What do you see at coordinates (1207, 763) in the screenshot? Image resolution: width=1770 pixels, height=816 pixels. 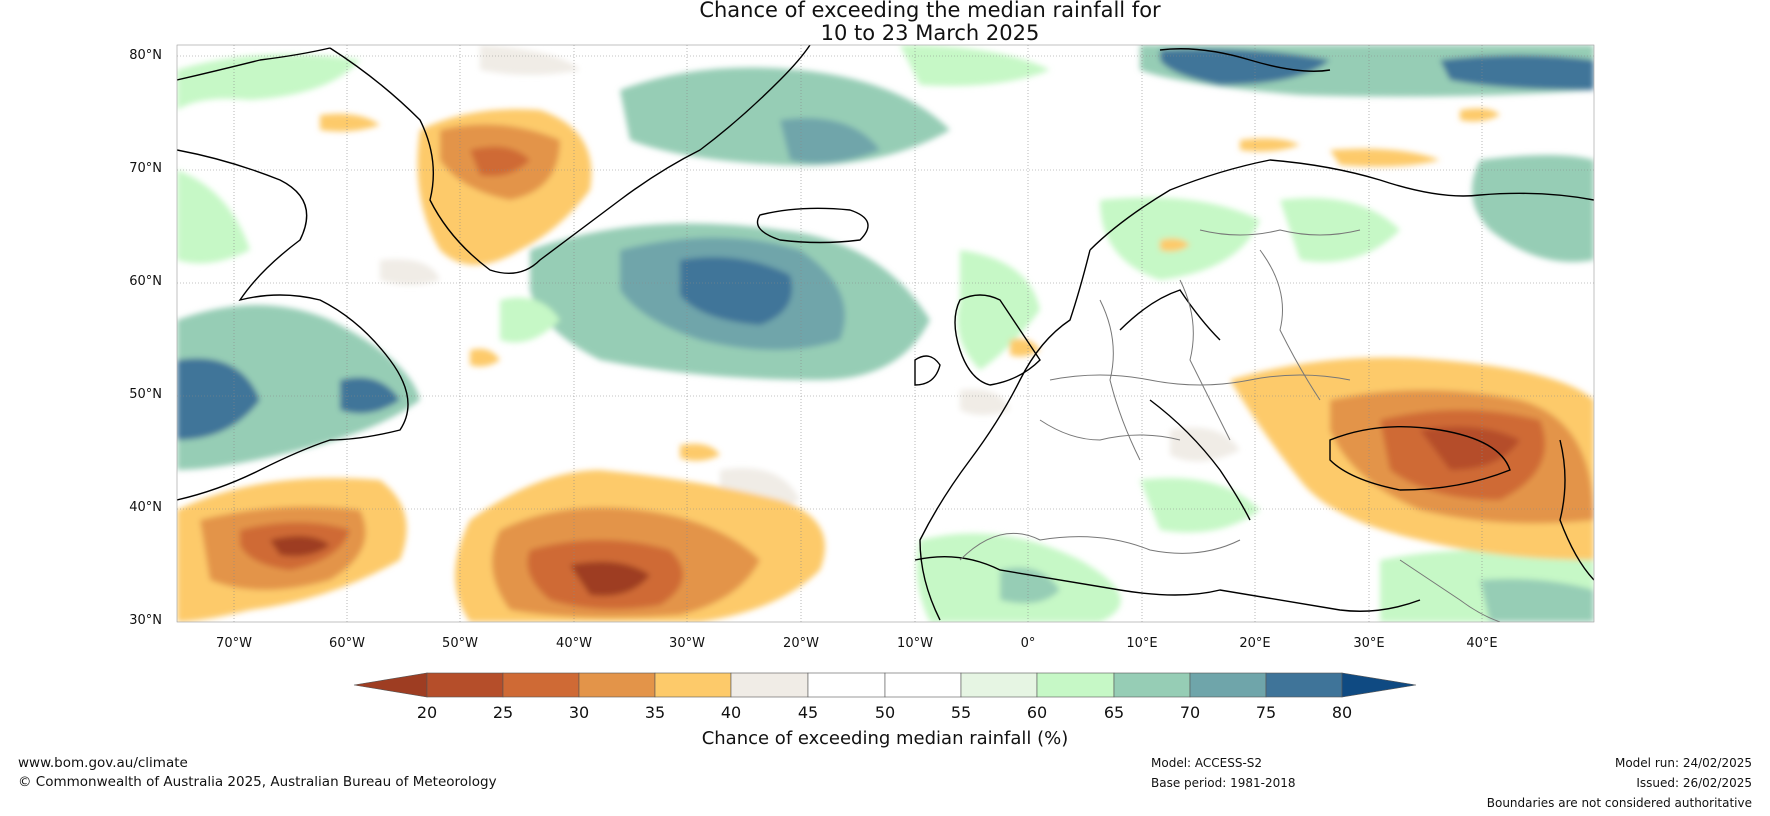 I see `model-text: Model: ACCESS-S2` at bounding box center [1207, 763].